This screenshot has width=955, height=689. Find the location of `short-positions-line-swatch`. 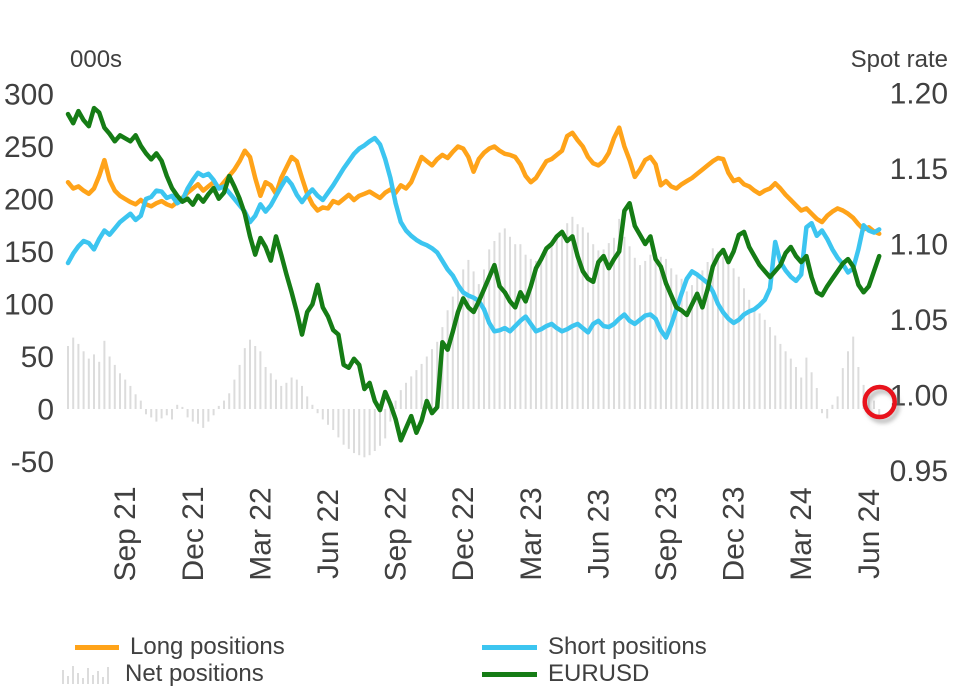

short-positions-line-swatch is located at coordinates (509, 647).